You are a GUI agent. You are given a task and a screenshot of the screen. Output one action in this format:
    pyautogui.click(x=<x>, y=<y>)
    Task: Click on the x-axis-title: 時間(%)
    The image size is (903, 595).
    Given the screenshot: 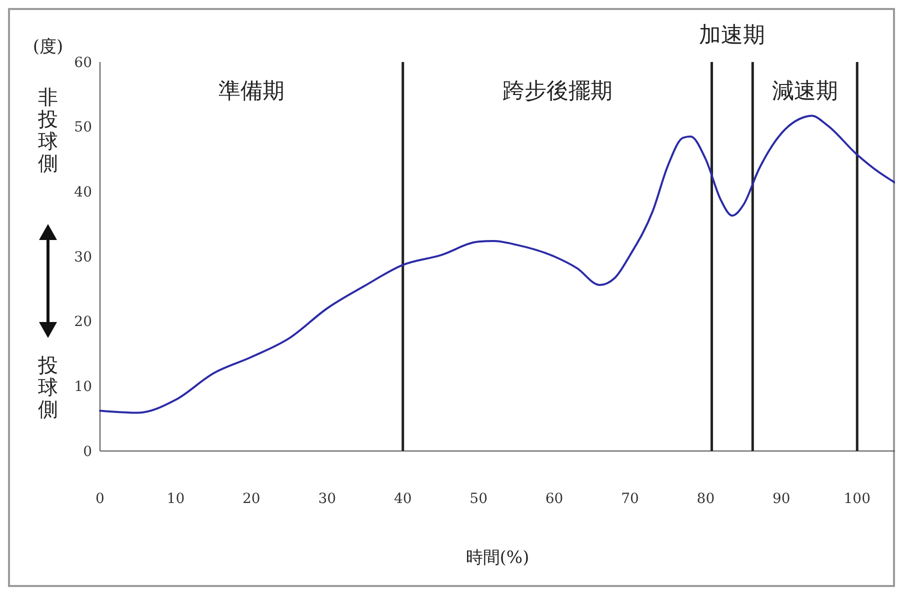 What is the action you would take?
    pyautogui.click(x=498, y=558)
    